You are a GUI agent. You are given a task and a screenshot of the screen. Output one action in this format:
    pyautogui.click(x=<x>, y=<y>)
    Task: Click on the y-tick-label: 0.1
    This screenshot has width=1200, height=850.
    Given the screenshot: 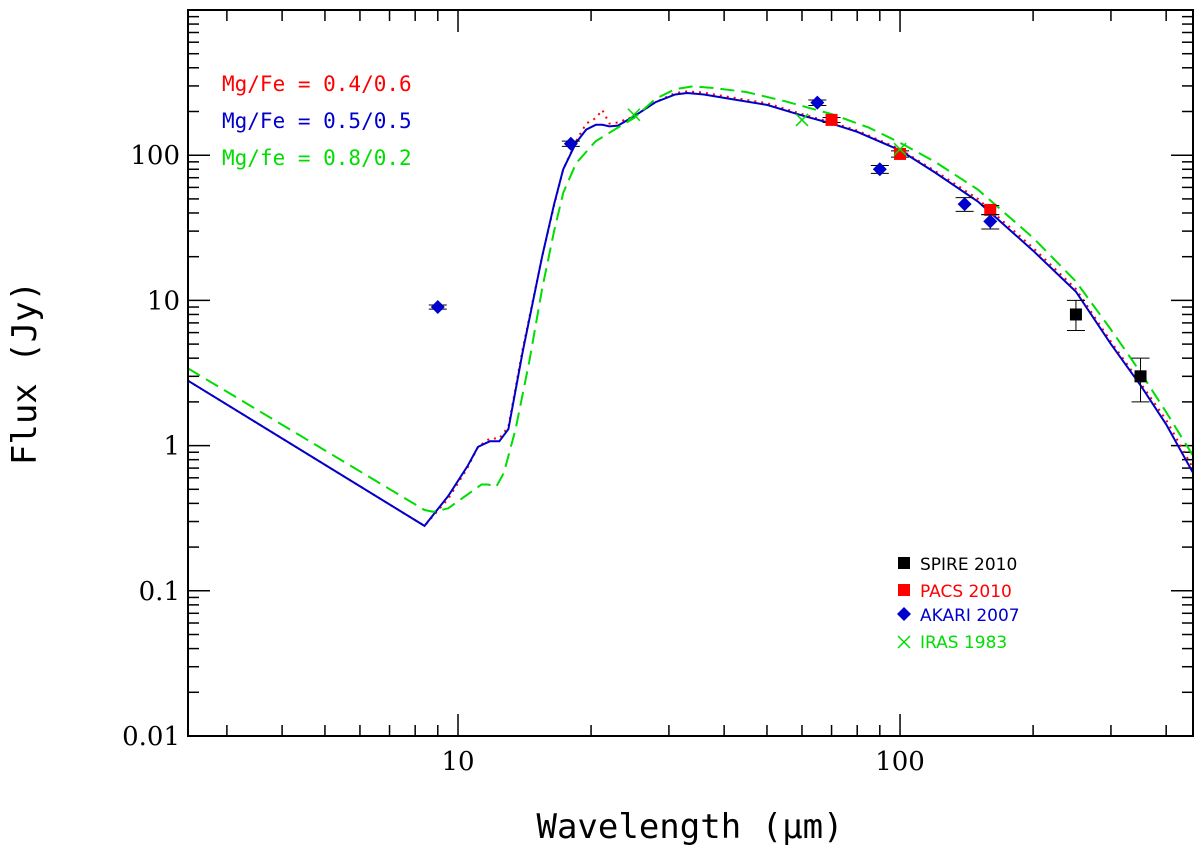 What is the action you would take?
    pyautogui.click(x=159, y=592)
    